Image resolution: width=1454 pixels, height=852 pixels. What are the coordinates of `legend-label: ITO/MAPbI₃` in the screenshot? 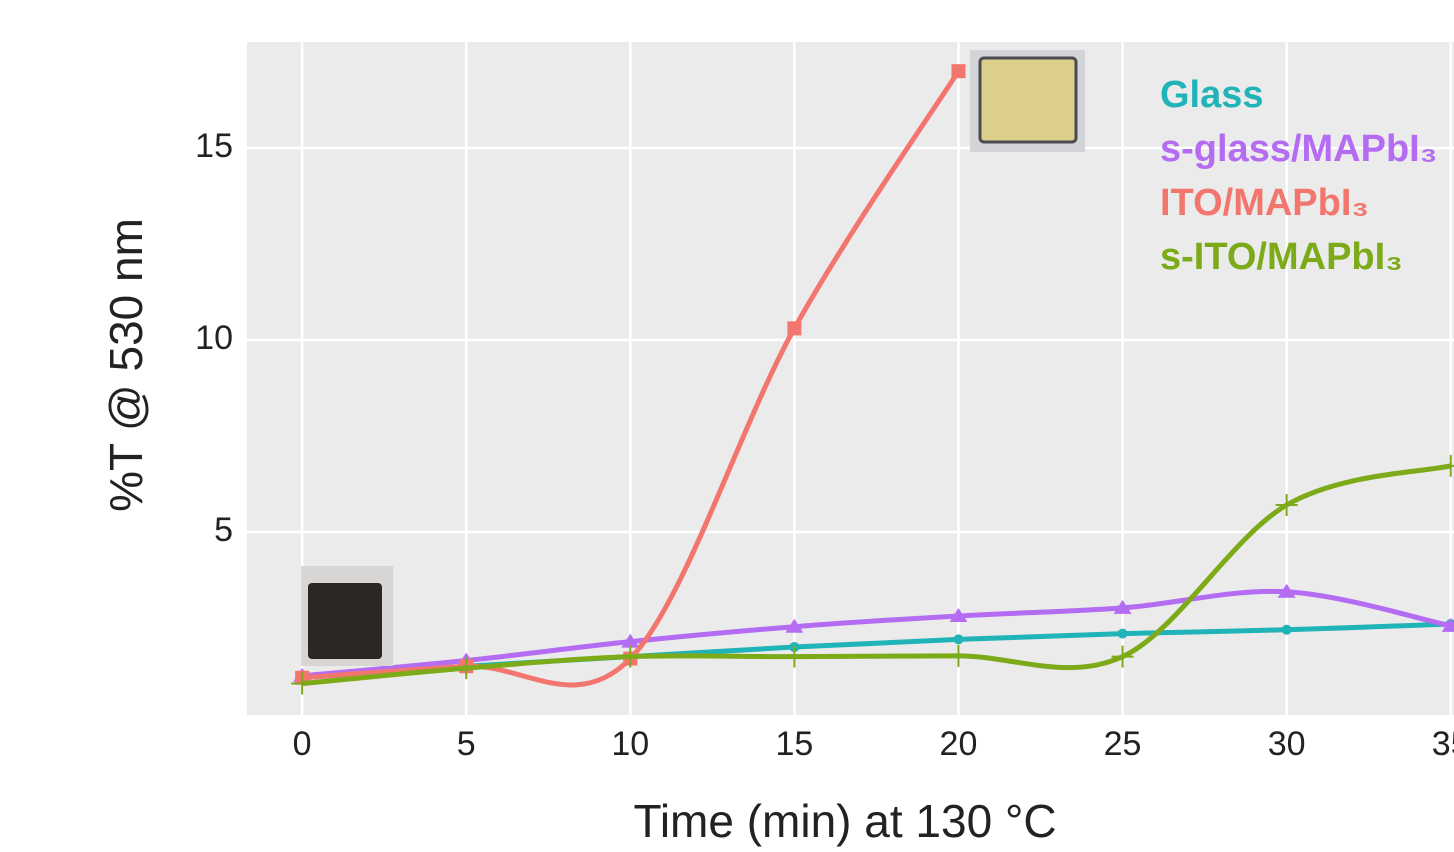 It's located at (1264, 203).